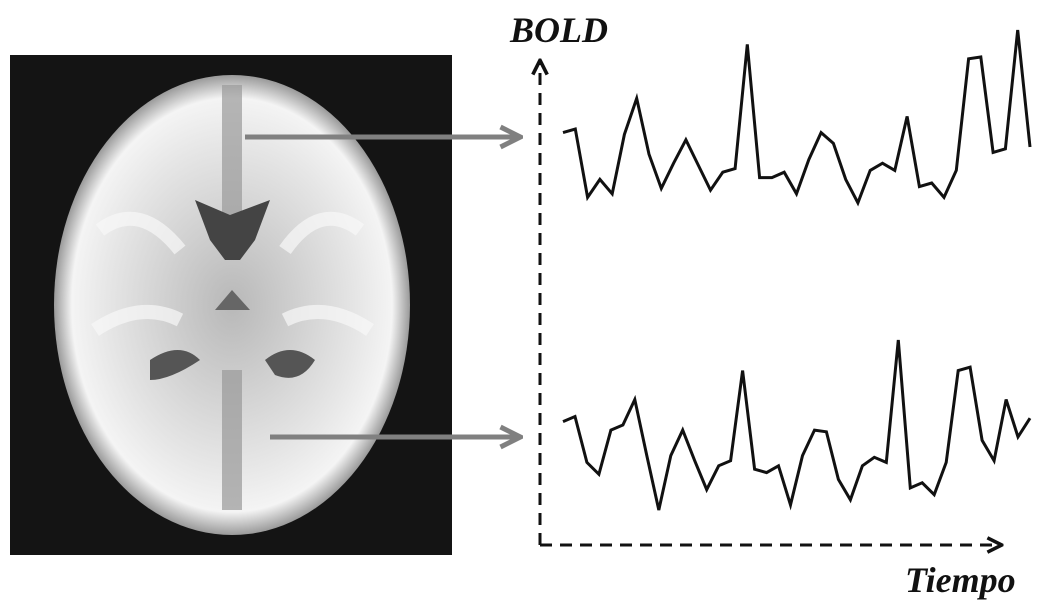 Image resolution: width=1039 pixels, height=605 pixels. I want to click on y-axis-label: BOLD, so click(558, 30).